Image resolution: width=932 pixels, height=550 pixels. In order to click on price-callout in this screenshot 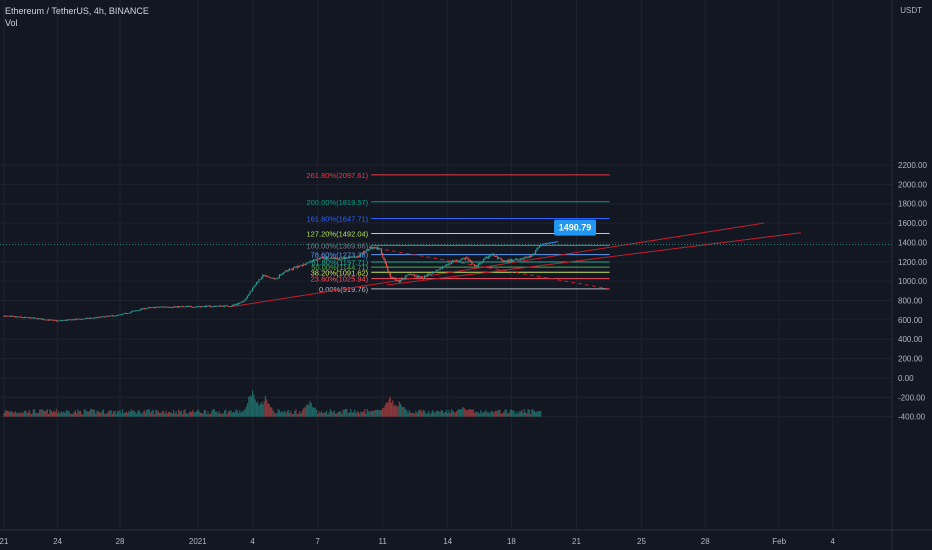, I will do `click(575, 227)`.